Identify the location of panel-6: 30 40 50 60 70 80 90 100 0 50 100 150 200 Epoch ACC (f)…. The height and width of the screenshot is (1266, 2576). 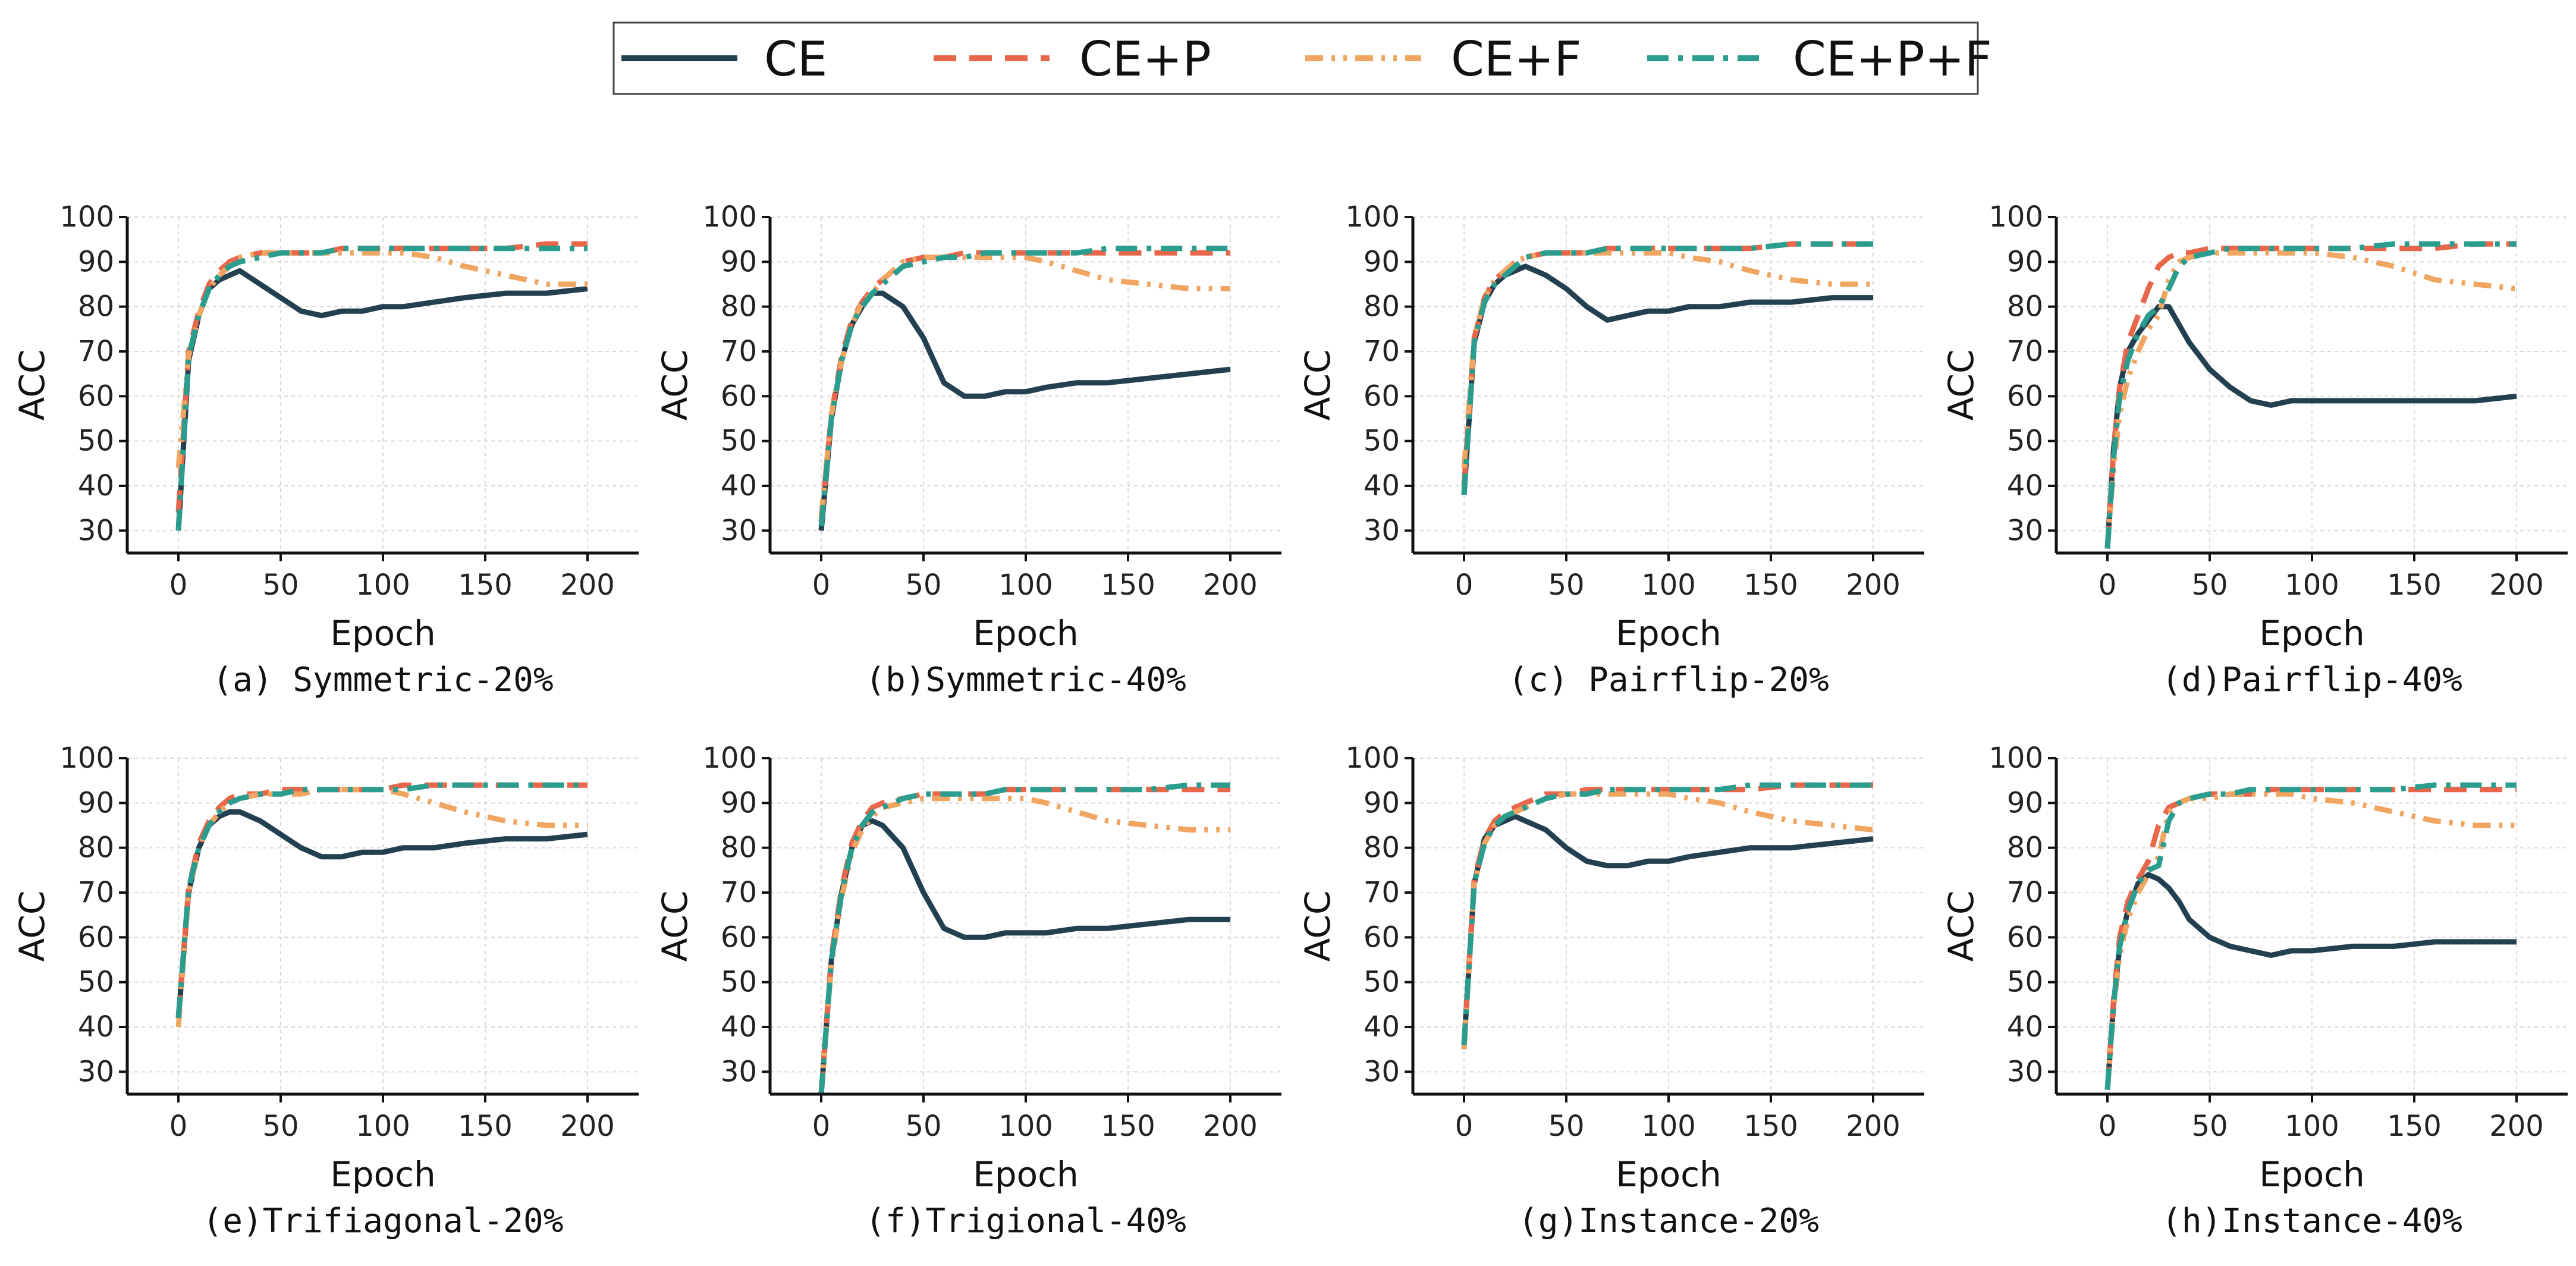
(968, 991).